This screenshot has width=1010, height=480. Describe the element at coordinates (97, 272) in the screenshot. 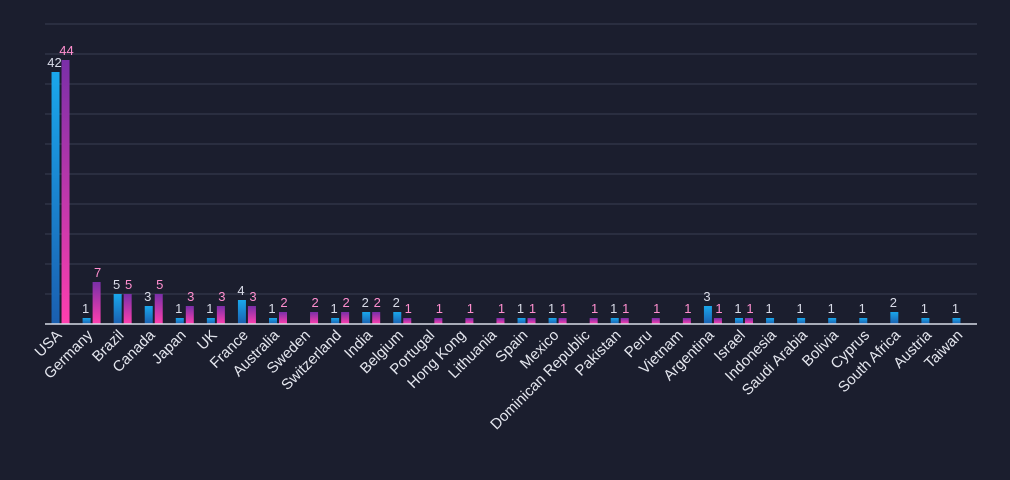

I see `data-label: 7` at that location.